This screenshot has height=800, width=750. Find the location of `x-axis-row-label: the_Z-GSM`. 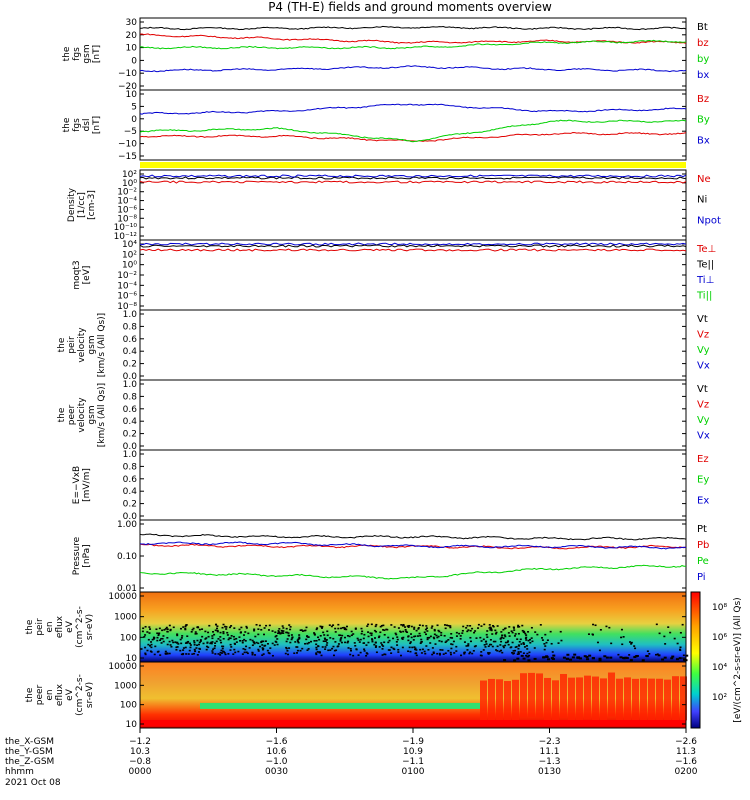

x-axis-row-label: the_Z-GSM is located at coordinates (29, 762).